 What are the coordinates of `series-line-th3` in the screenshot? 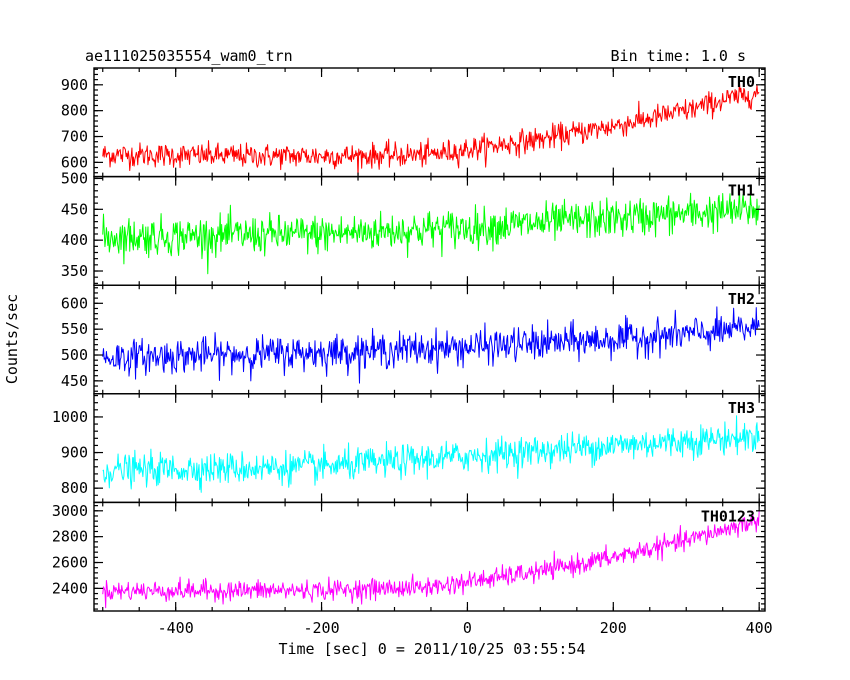 It's located at (431, 454).